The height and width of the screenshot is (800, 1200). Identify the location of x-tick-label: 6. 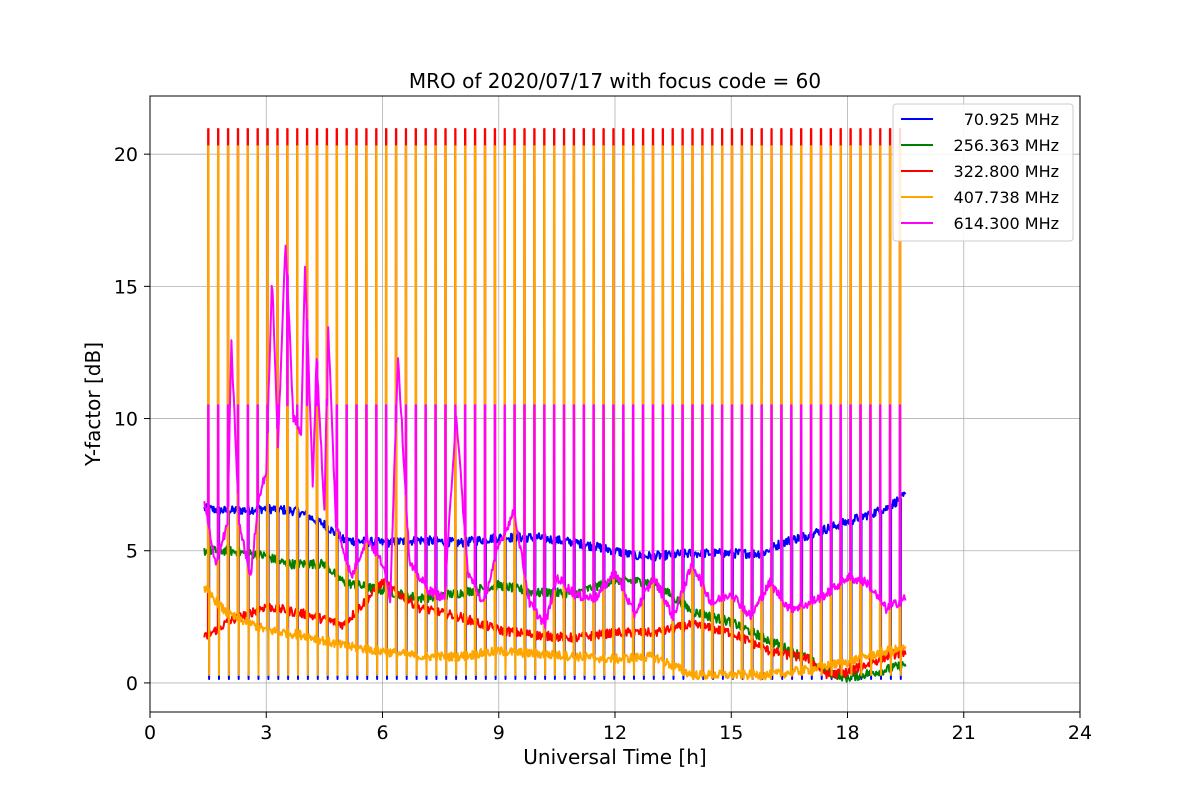
(382, 733).